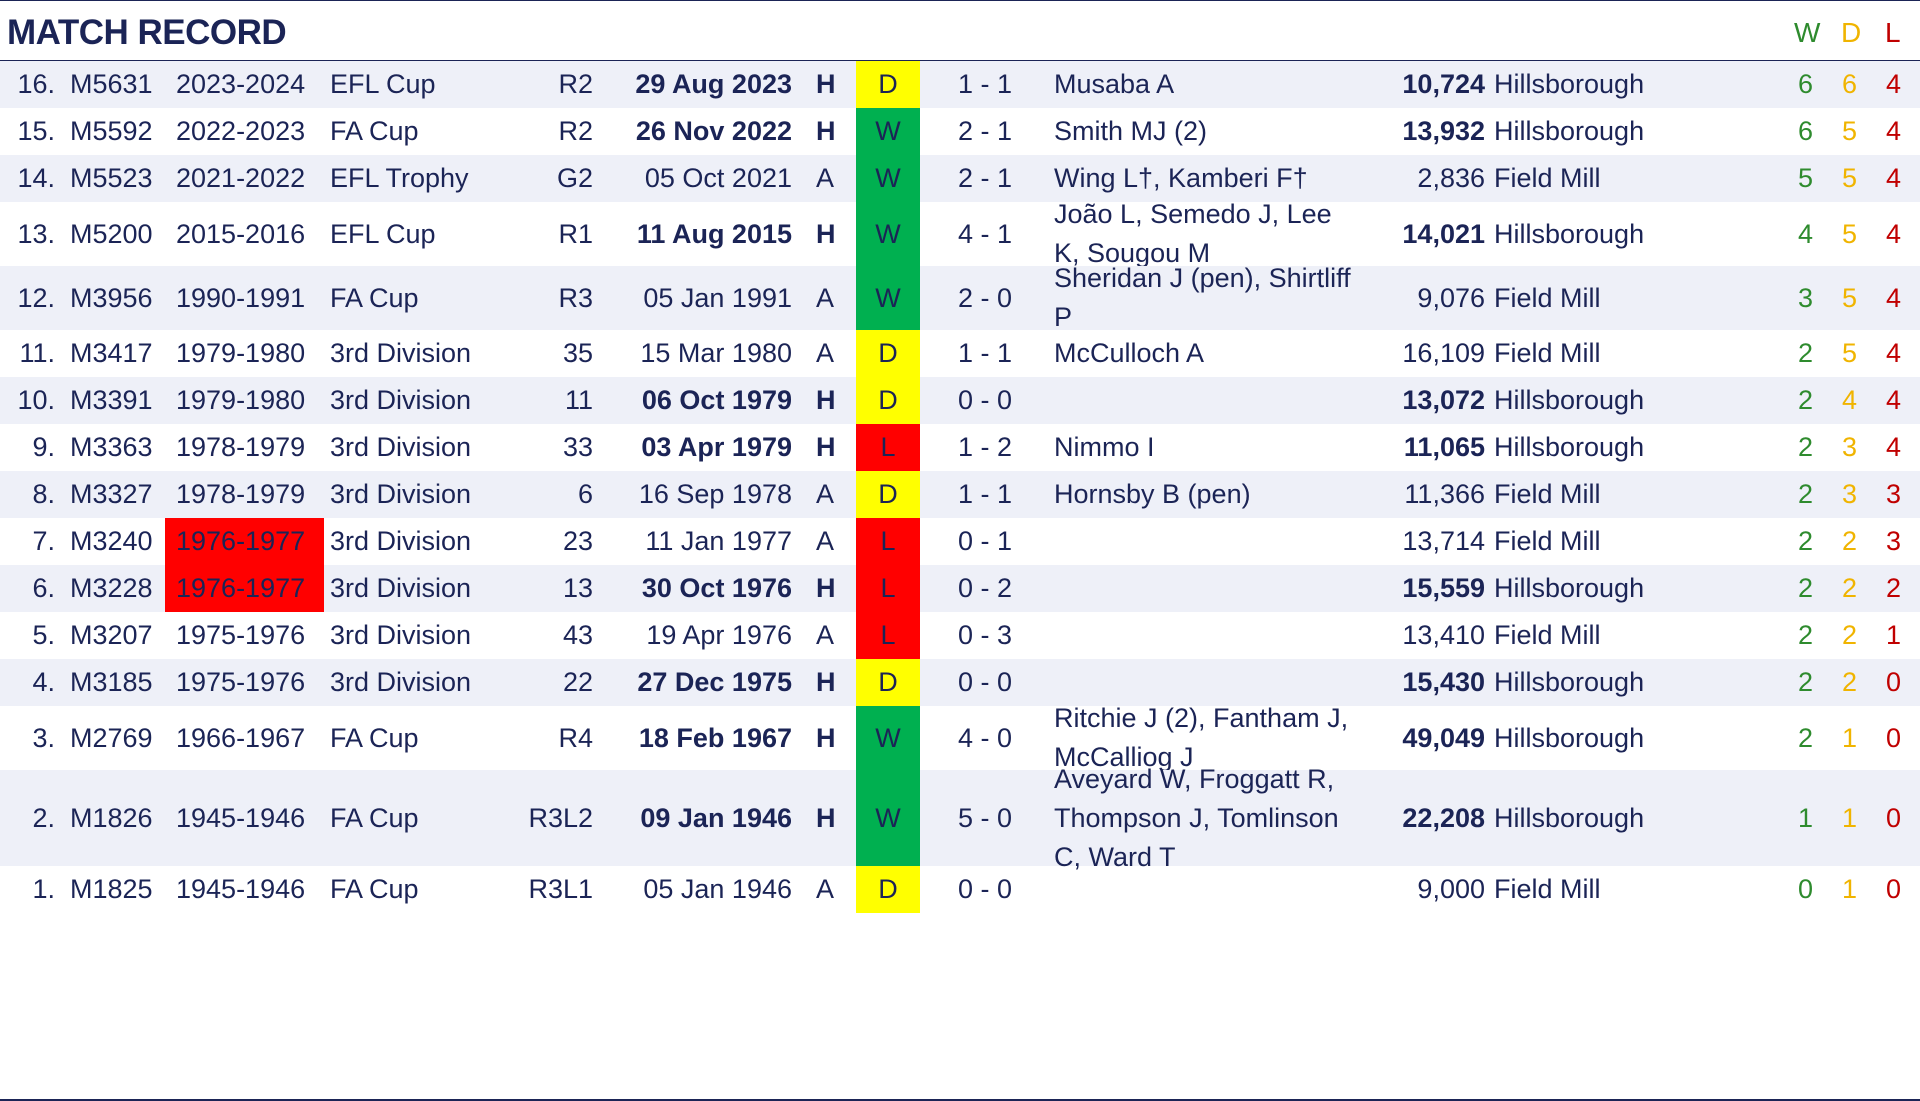 This screenshot has width=1920, height=1101. What do you see at coordinates (374, 131) in the screenshot?
I see `competition: FA Cup` at bounding box center [374, 131].